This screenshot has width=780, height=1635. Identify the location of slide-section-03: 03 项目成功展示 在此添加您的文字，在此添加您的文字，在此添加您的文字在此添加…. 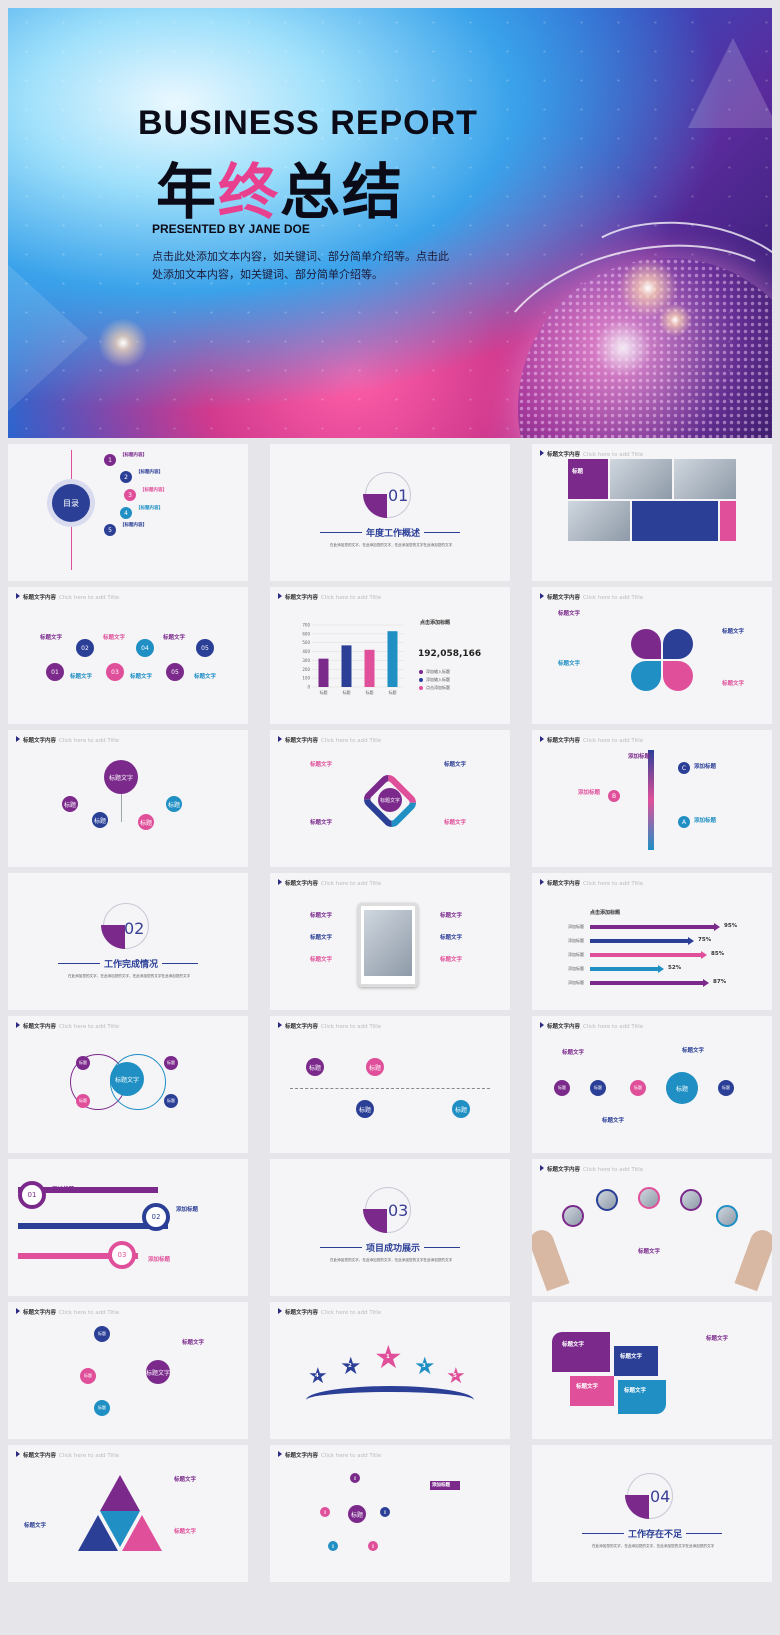
(390, 1227).